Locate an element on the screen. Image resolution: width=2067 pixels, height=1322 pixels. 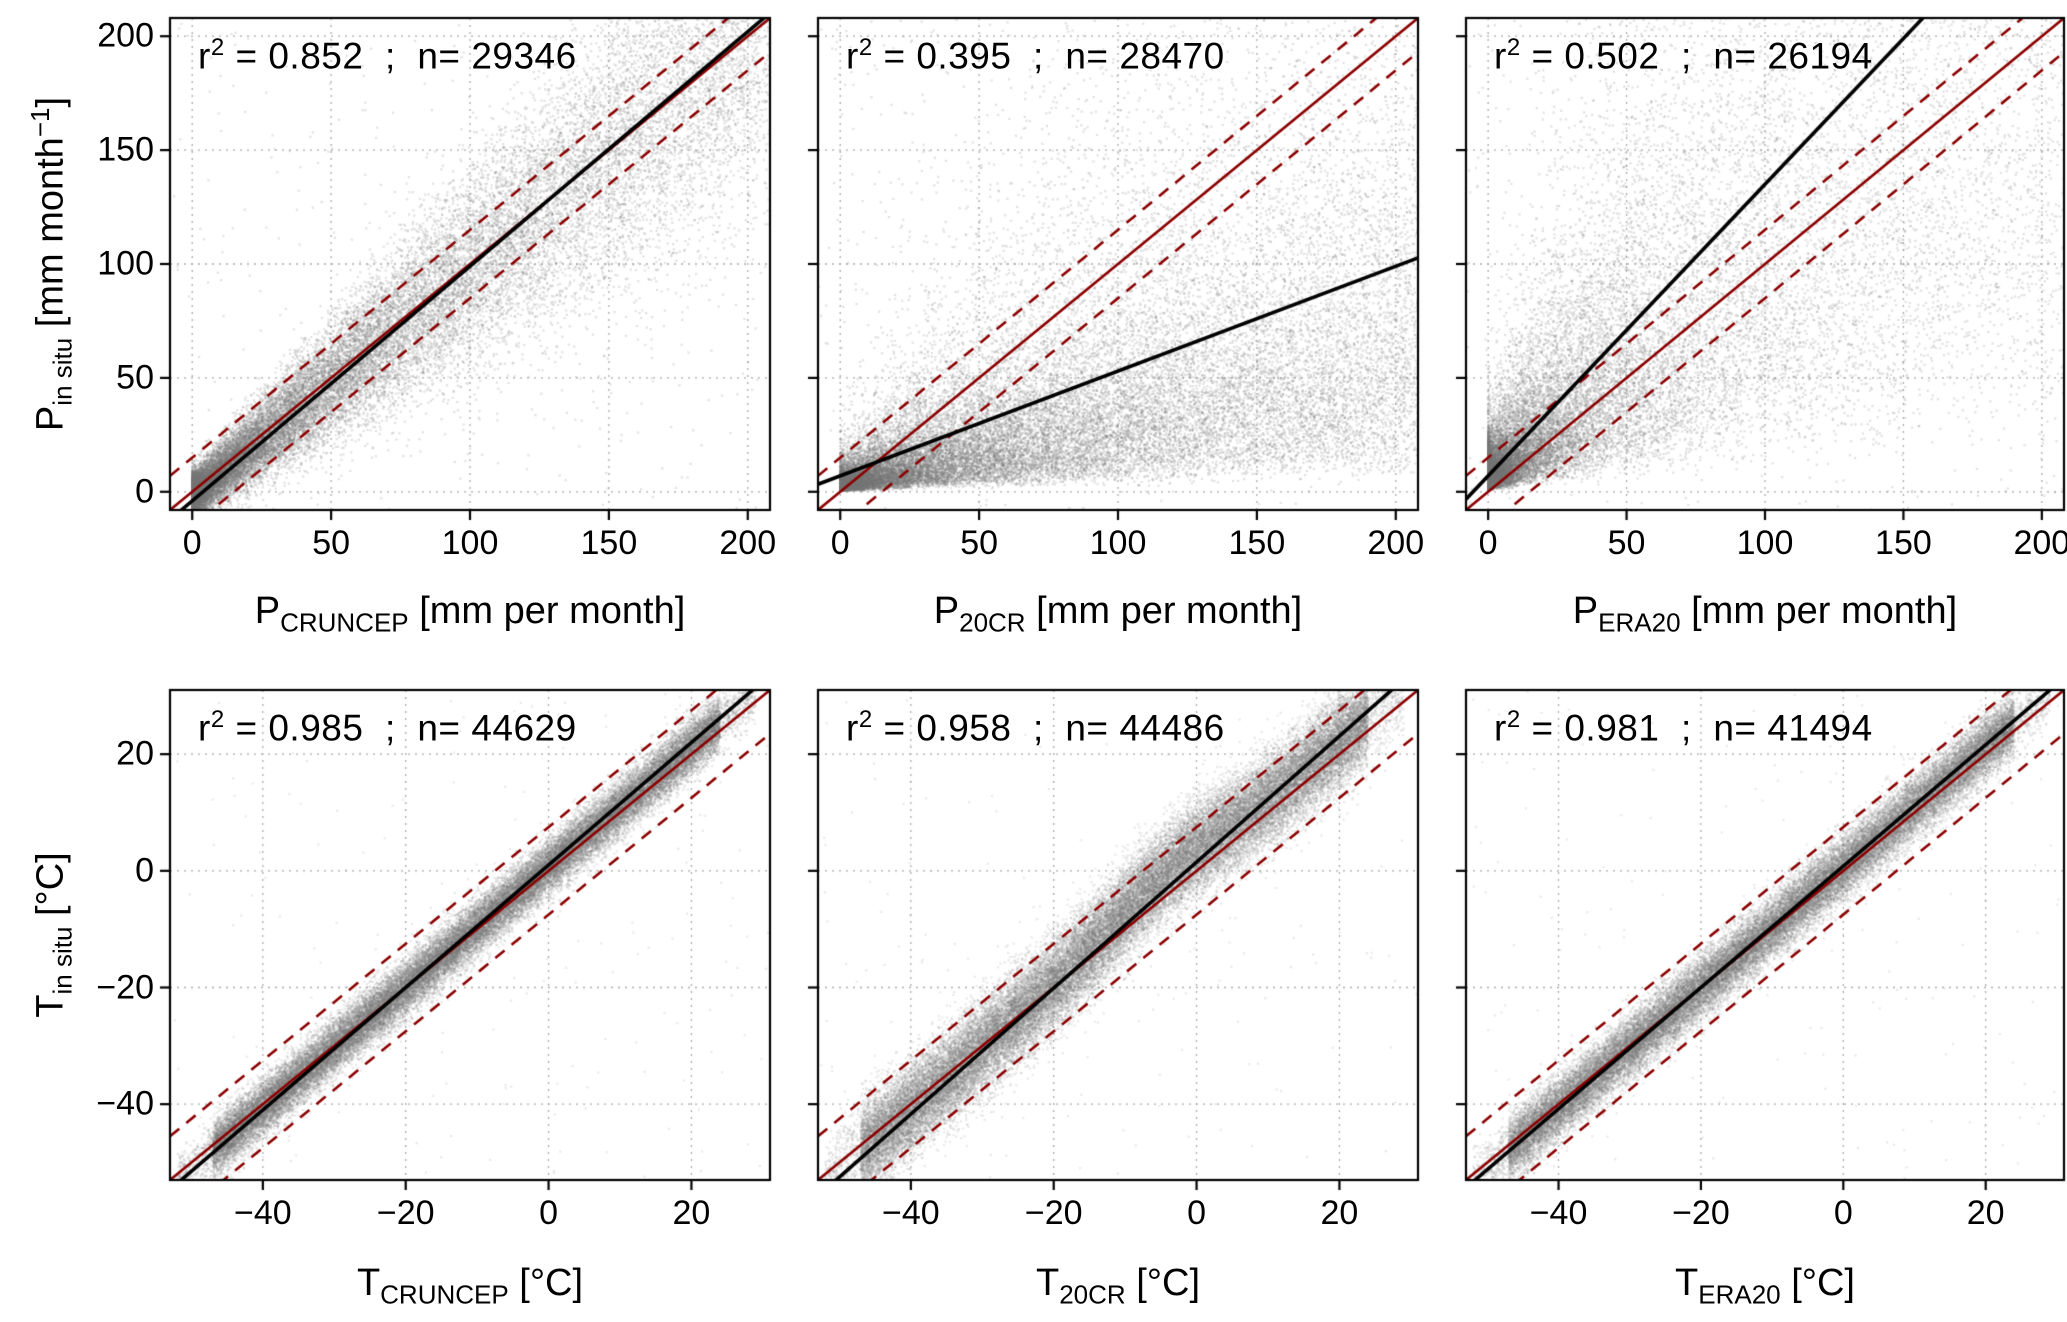
x-var-subscript: ERA20 is located at coordinates (1639, 622).